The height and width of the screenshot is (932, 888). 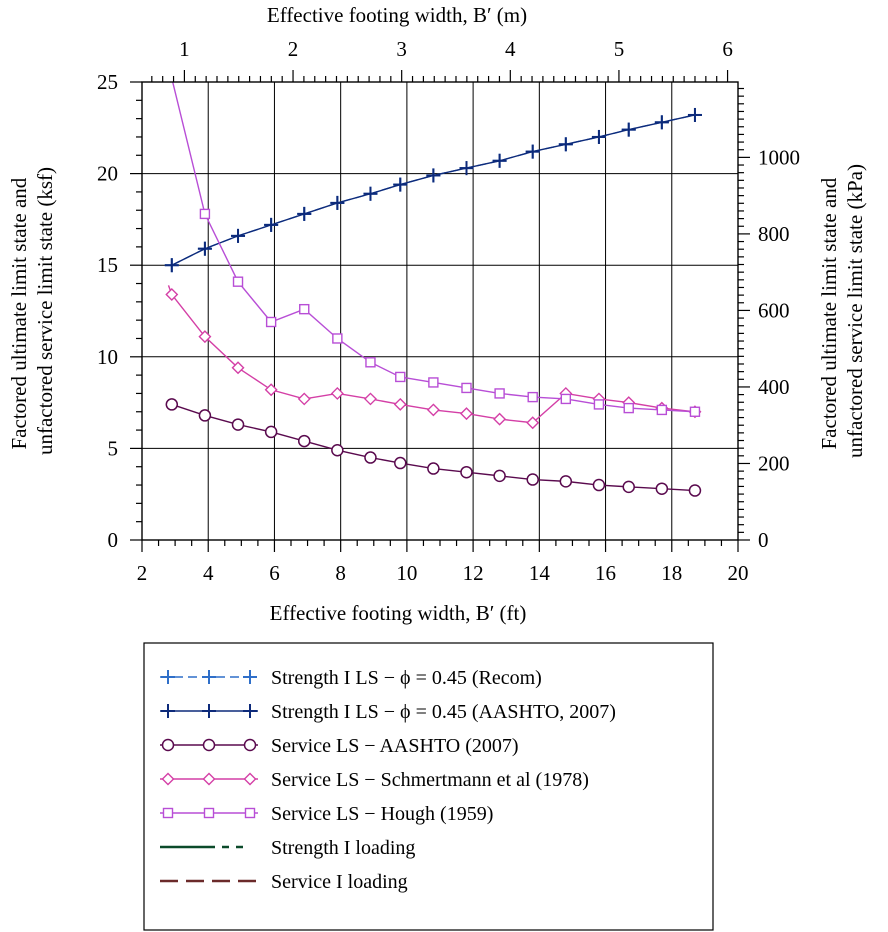 I want to click on legend-item: Strength I LS − ϕ = 0.45 (Recom), so click(x=351, y=678).